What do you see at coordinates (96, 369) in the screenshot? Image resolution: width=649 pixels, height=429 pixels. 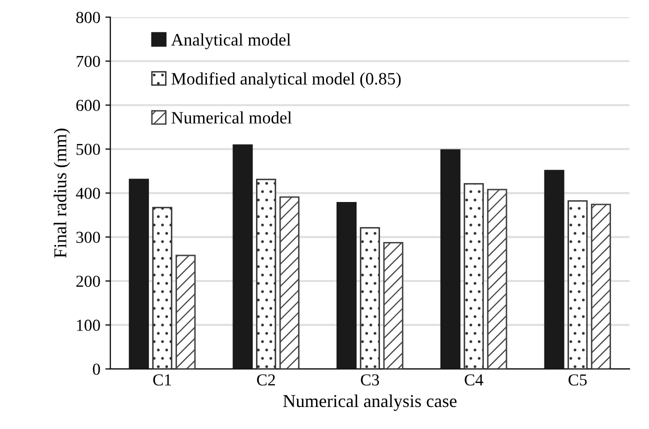 I see `y-tick-label: 0` at bounding box center [96, 369].